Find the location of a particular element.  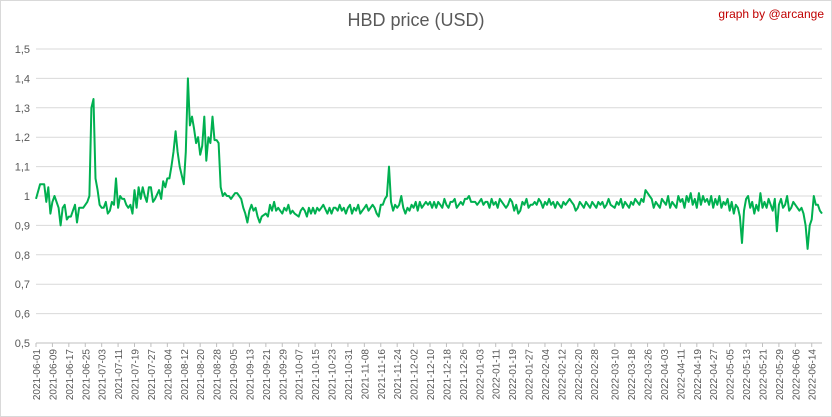

x-tick-label: 2021-07-03 is located at coordinates (103, 375).